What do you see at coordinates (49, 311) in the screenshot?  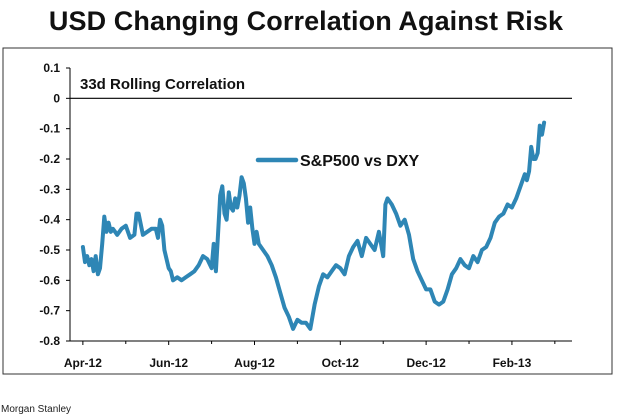 I see `y-tick-label: -0.7` at bounding box center [49, 311].